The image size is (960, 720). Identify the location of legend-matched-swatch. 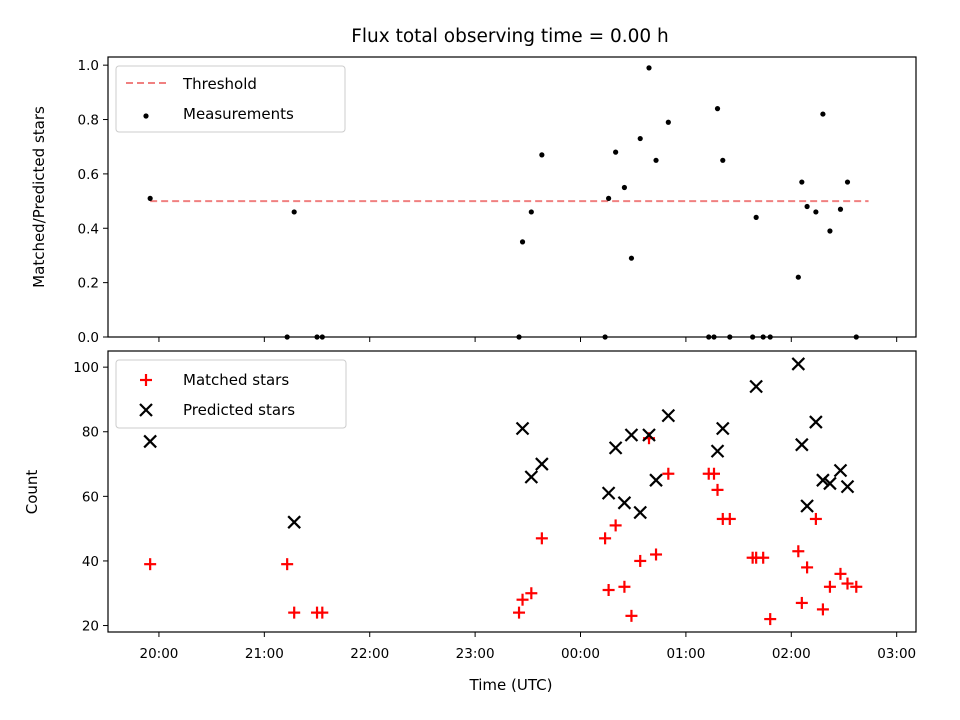
(146, 380).